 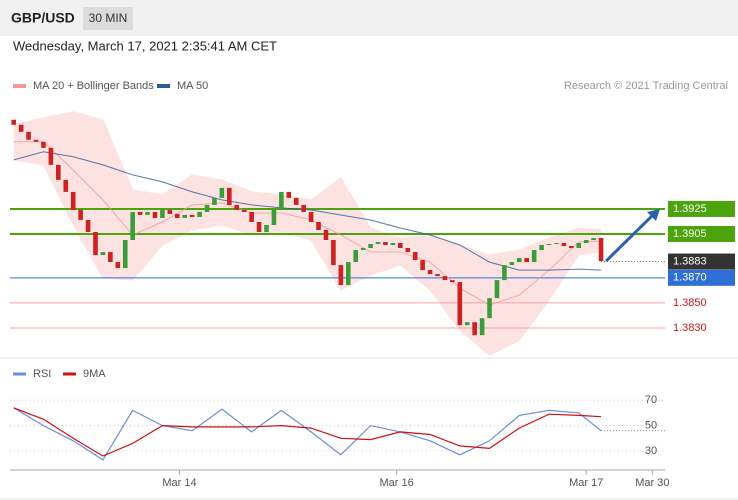 What do you see at coordinates (94, 374) in the screenshot?
I see `legend-label: 9MA` at bounding box center [94, 374].